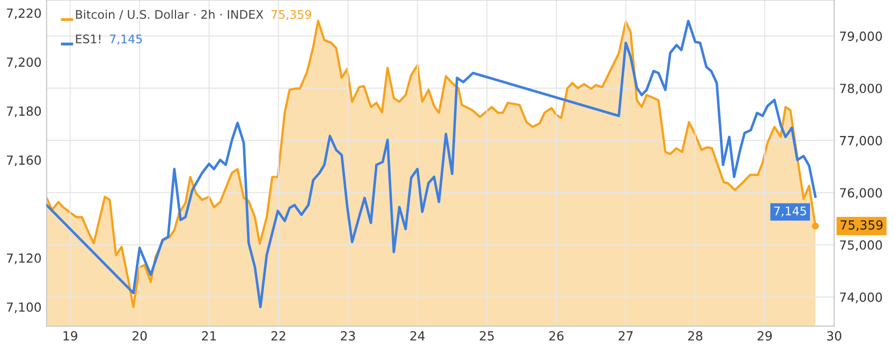 Image resolution: width=895 pixels, height=354 pixels. What do you see at coordinates (23, 112) in the screenshot?
I see `y-tick-label: 7,180` at bounding box center [23, 112].